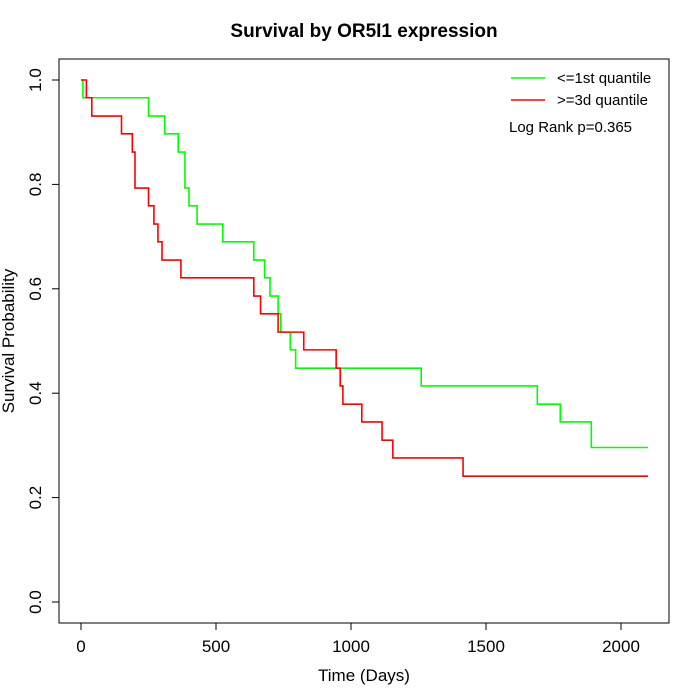 The width and height of the screenshot is (700, 700). I want to click on legend: <=1st quantile >=3d quantile, so click(581, 89).